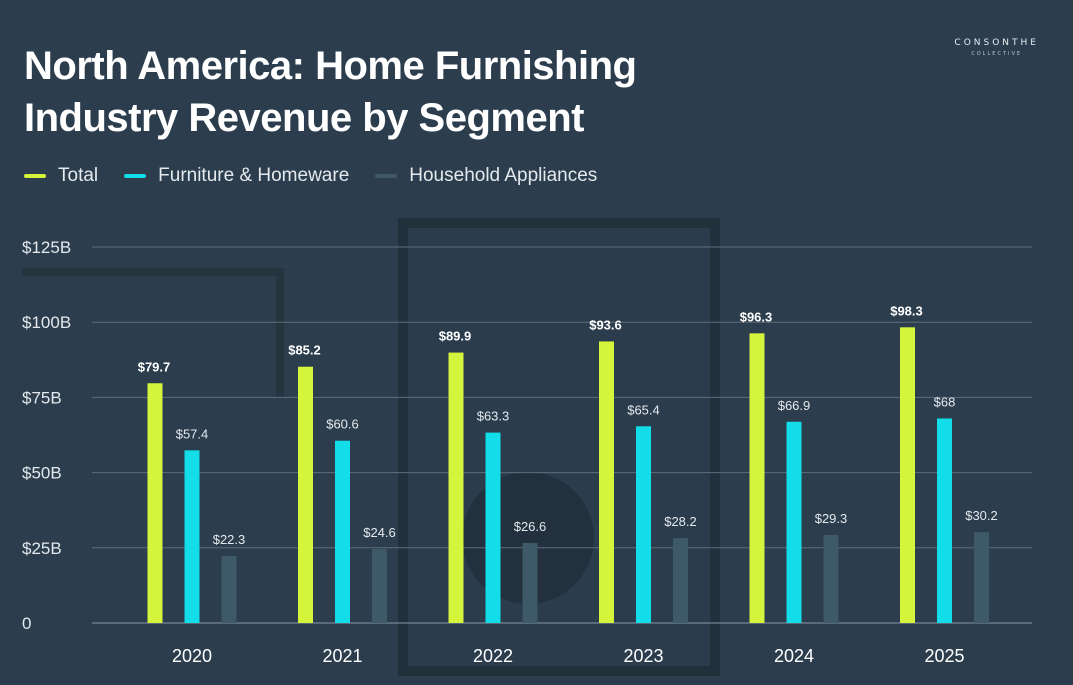  What do you see at coordinates (906, 310) in the screenshot?
I see `data-label: $98.3` at bounding box center [906, 310].